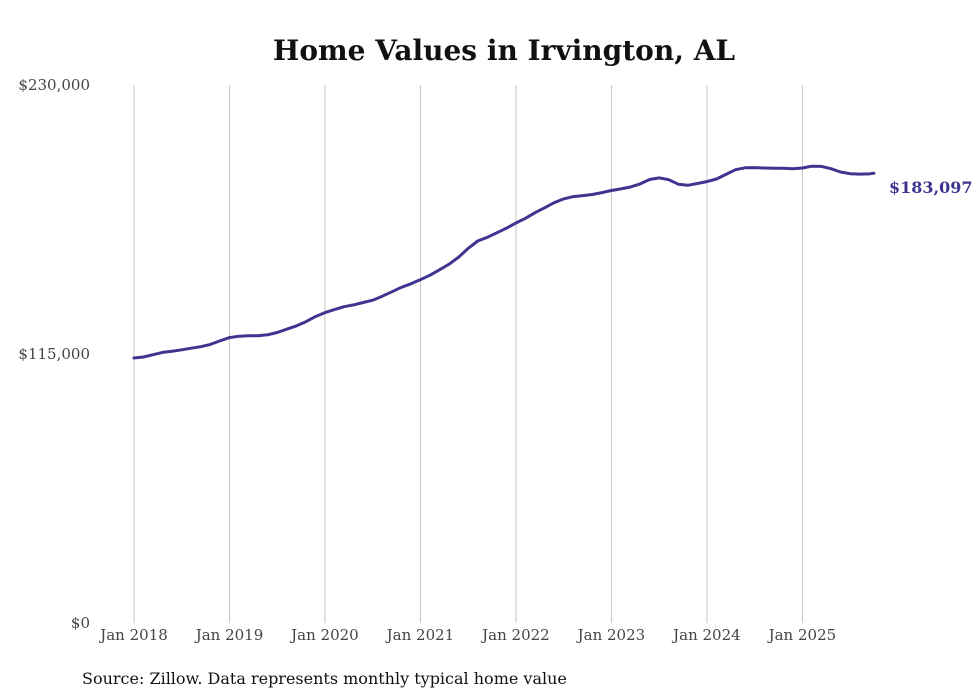 The width and height of the screenshot is (980, 699). Describe the element at coordinates (133, 635) in the screenshot. I see `x-tick-label: Jan 2018` at that location.